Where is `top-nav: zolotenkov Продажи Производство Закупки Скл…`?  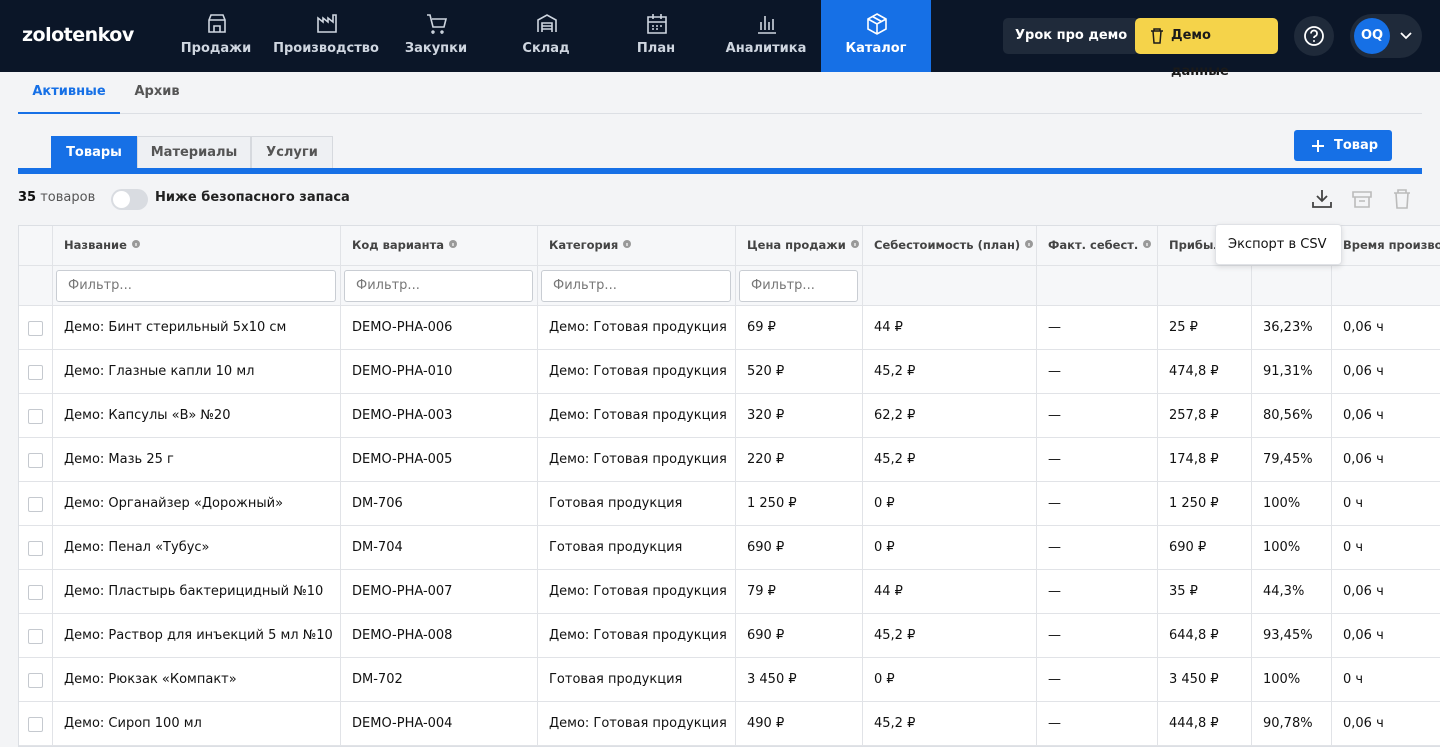 top-nav: zolotenkov Продажи Производство Закупки Скл… is located at coordinates (720, 39).